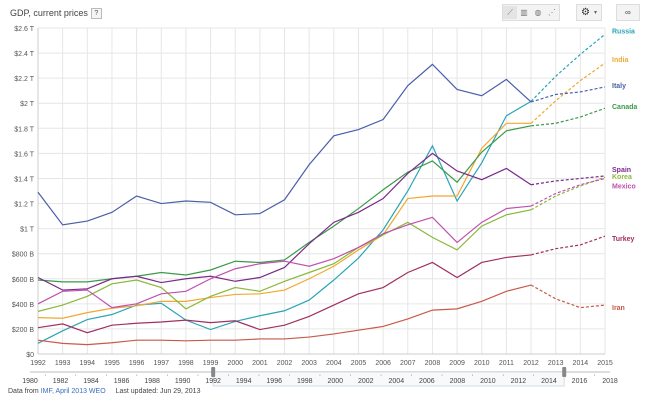 This screenshot has width=650, height=400. I want to click on slider-tick-label: 2004, so click(397, 381).